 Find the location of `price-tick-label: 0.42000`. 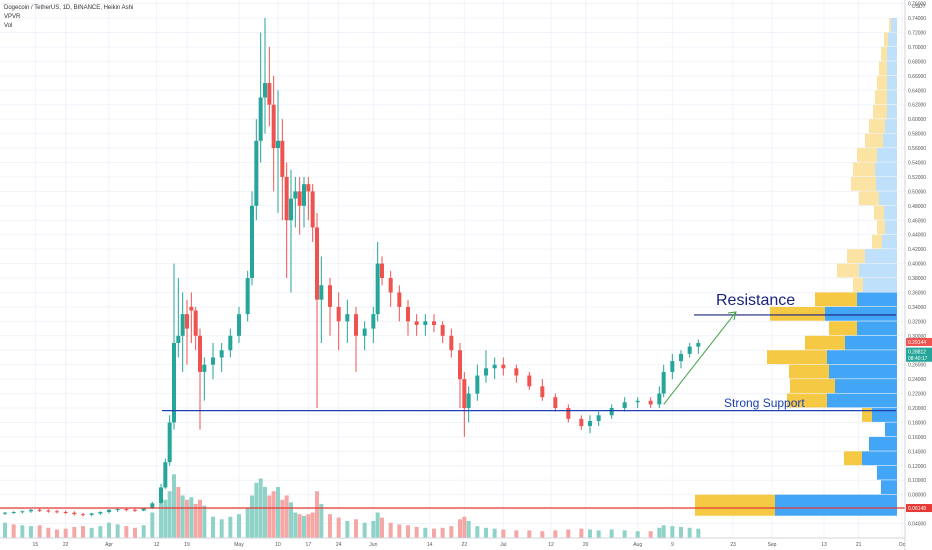

price-tick-label: 0.42000 is located at coordinates (917, 250).